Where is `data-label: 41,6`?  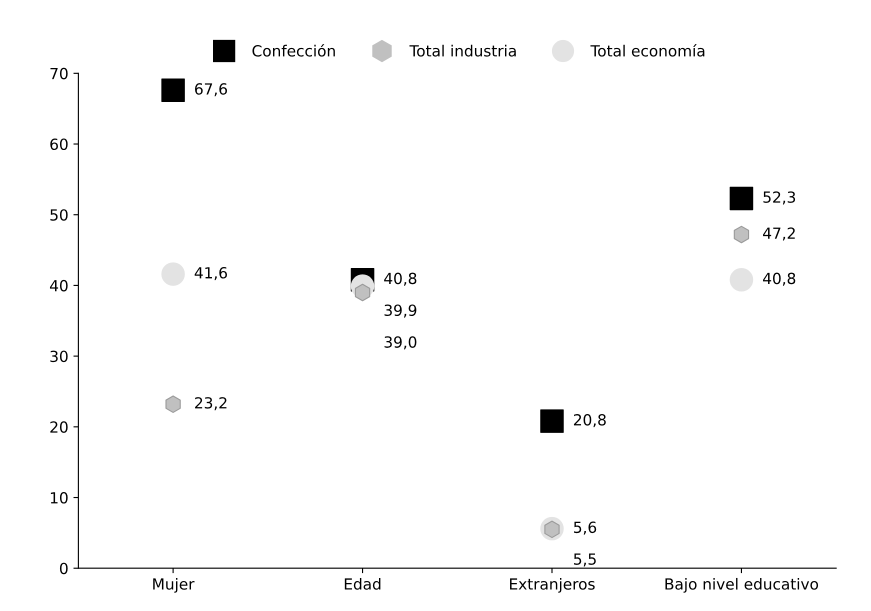 data-label: 41,6 is located at coordinates (211, 273).